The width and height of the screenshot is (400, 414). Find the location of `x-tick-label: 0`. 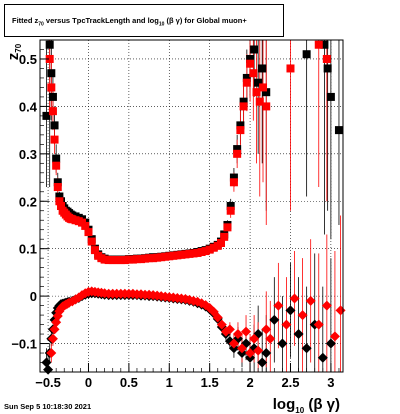

x-tick-label: 0 is located at coordinates (88, 382).